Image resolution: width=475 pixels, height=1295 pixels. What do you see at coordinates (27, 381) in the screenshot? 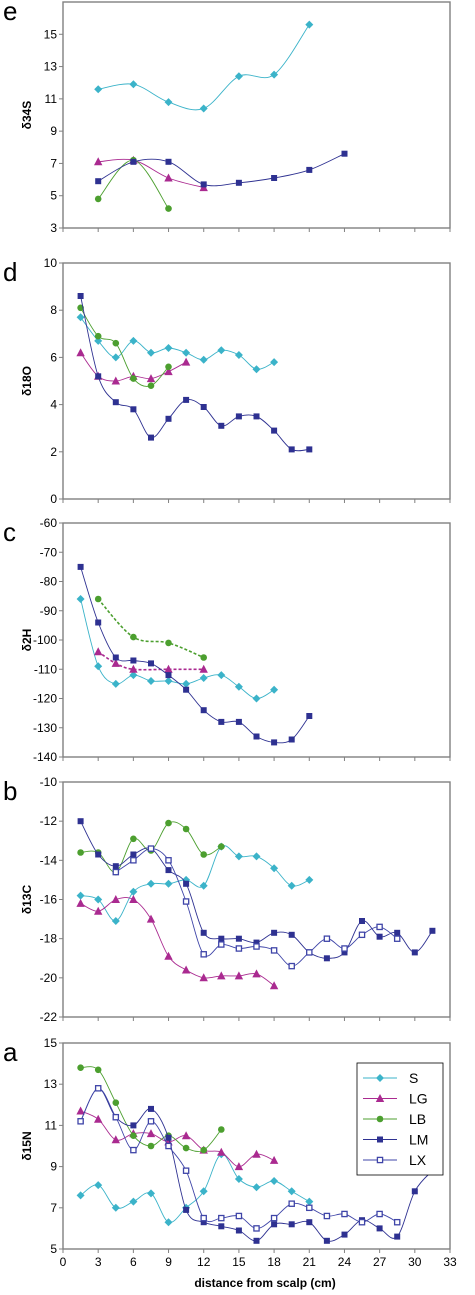
I see `y-axis-label-d: δ18O` at bounding box center [27, 381].